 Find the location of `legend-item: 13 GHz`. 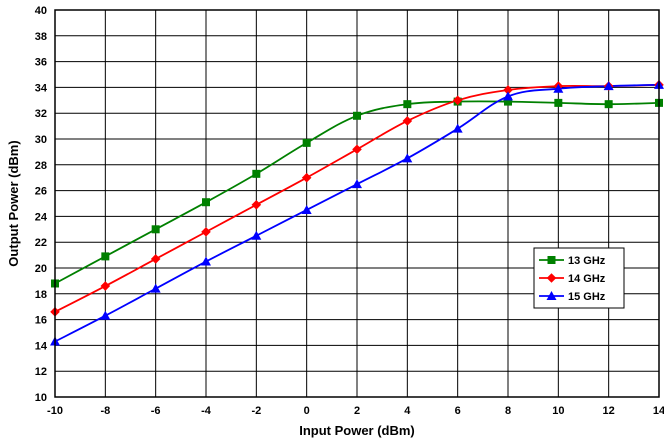

legend-item: 13 GHz is located at coordinates (572, 261).